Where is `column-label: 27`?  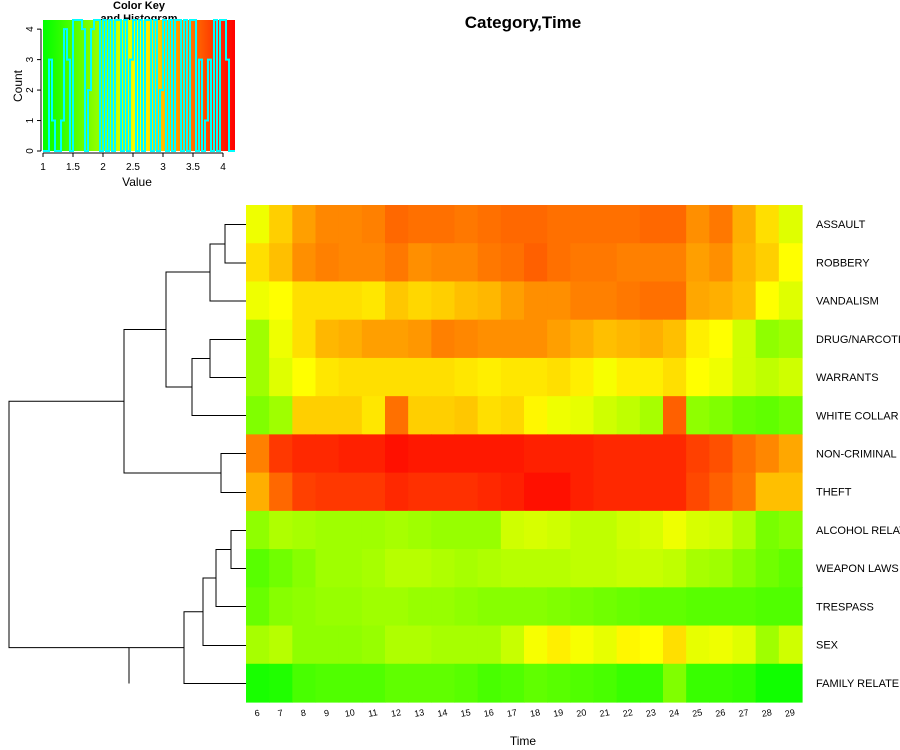 column-label: 27 is located at coordinates (744, 713).